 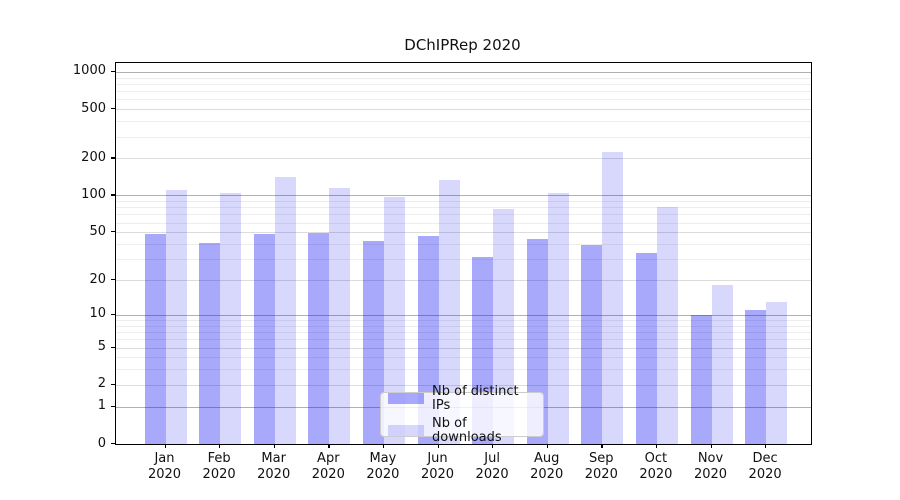 What do you see at coordinates (437, 466) in the screenshot?
I see `x-tick-label: Jun 2020` at bounding box center [437, 466].